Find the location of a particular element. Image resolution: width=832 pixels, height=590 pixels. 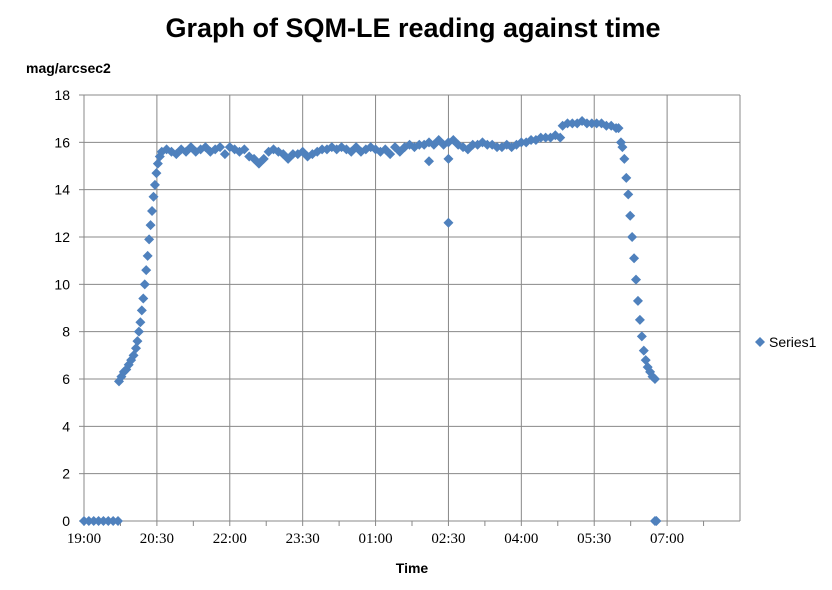

legend-marker-diamond is located at coordinates (760, 342).